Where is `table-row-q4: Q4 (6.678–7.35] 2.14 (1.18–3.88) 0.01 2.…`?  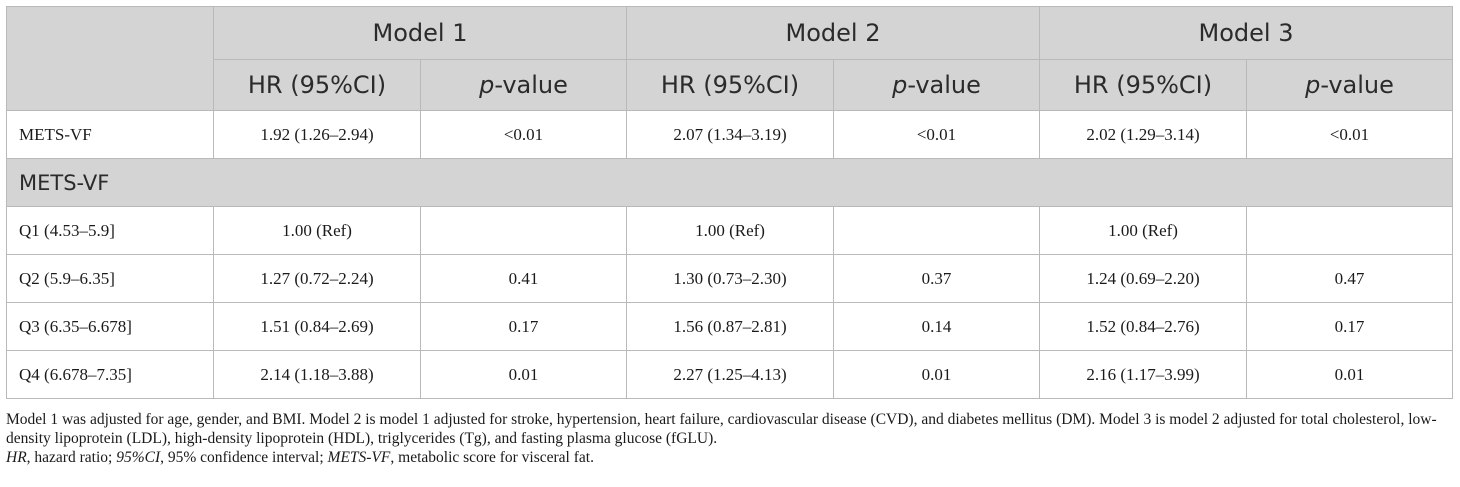 table-row-q4: Q4 (6.678–7.35] 2.14 (1.18–3.88) 0.01 2.… is located at coordinates (729, 374).